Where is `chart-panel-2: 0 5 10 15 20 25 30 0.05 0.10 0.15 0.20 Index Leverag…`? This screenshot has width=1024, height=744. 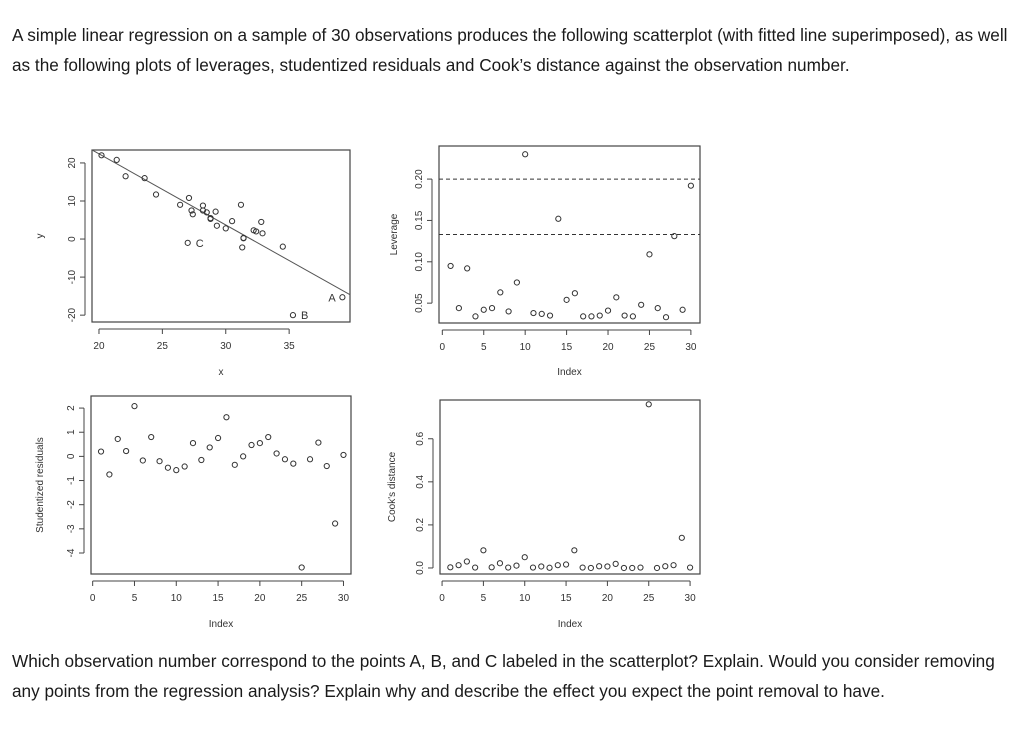 chart-panel-2: 0 5 10 15 20 25 30 0.05 0.10 0.15 0.20 Index Leverag… is located at coordinates (545, 261).